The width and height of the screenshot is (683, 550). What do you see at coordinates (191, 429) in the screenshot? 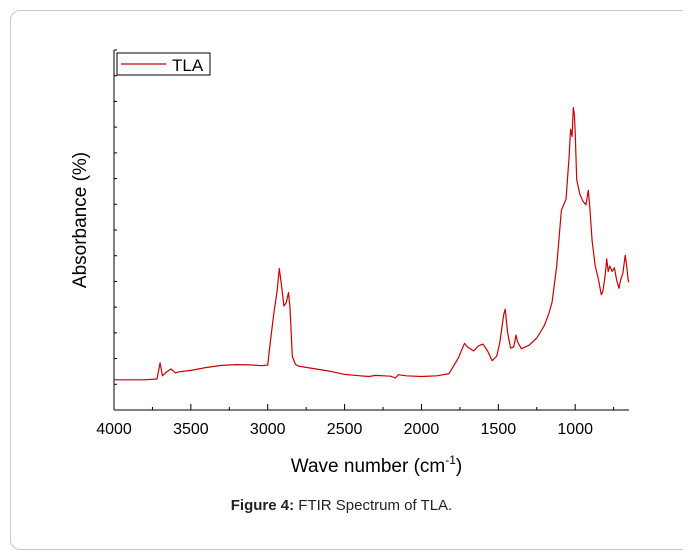
I see `x-tick-label: 3500` at bounding box center [191, 429].